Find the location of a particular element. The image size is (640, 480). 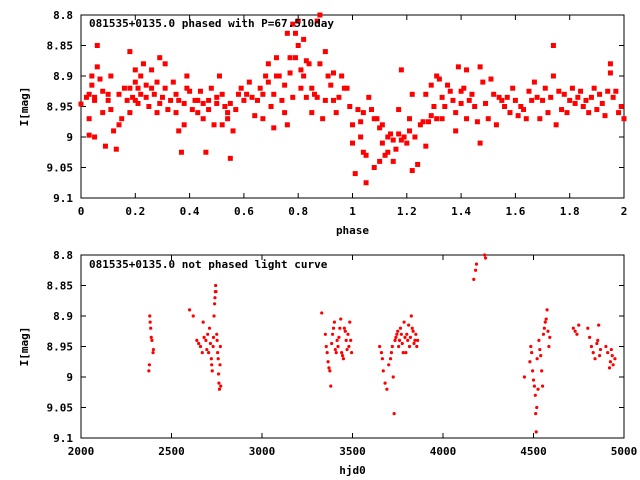

x-tick-label: 1.8 is located at coordinates (570, 211).